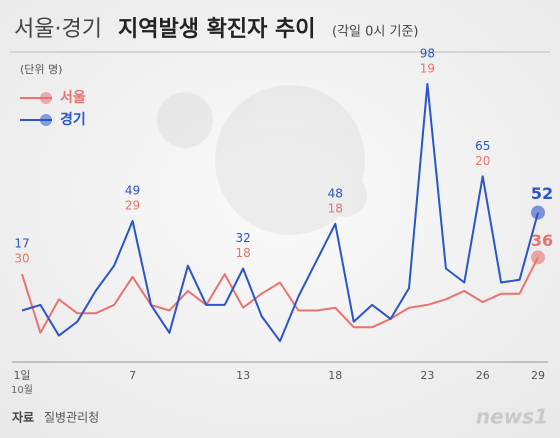  Describe the element at coordinates (427, 53) in the screenshot. I see `data-label: 98` at that location.